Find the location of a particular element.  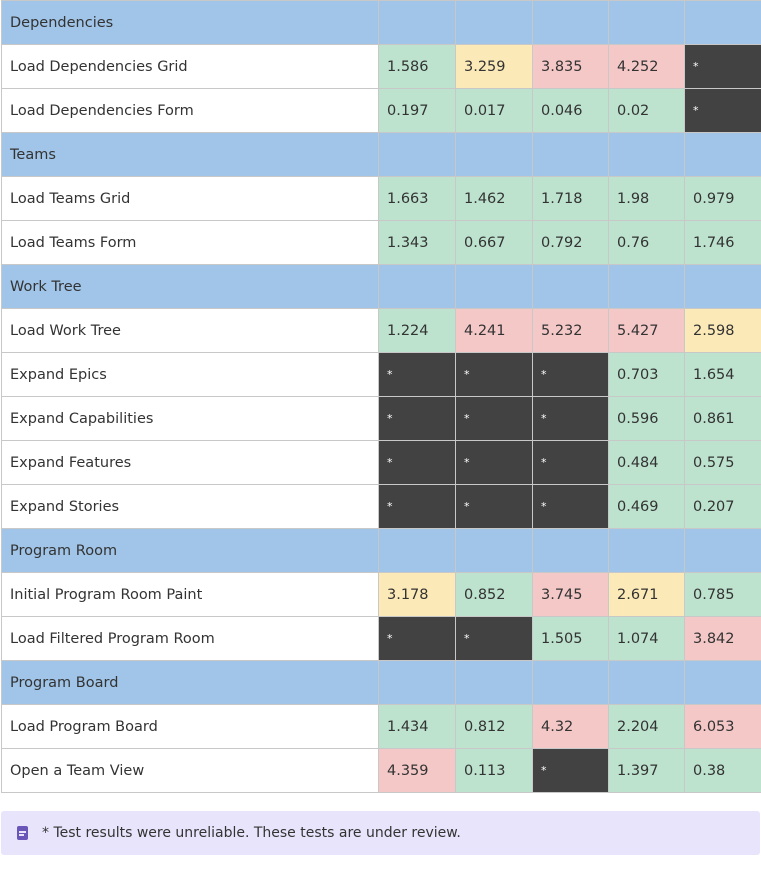

result-cell: 1.98 is located at coordinates (646, 198).